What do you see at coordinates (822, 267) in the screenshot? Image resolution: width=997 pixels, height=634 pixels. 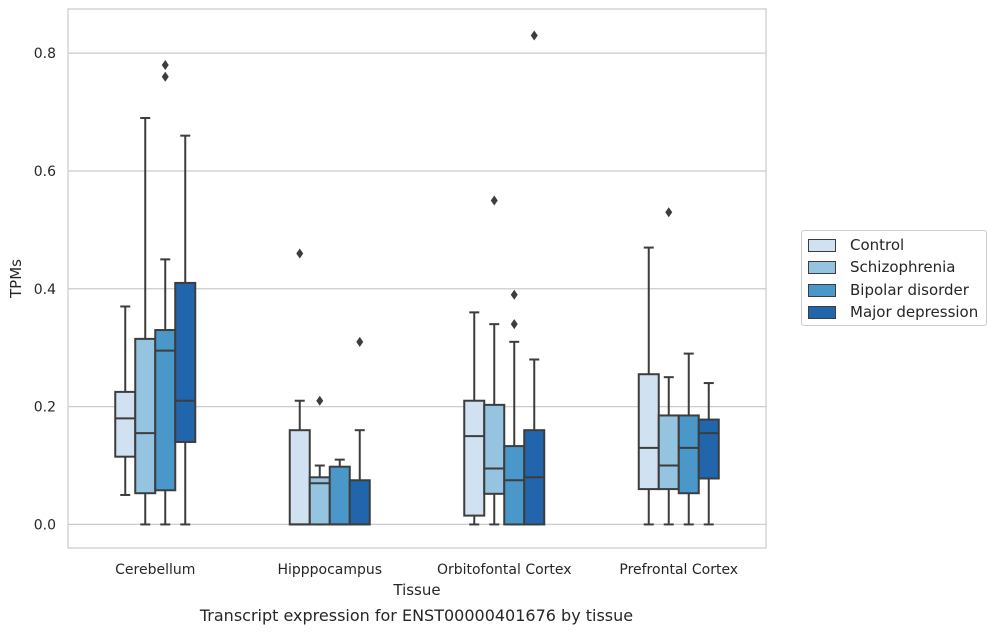 I see `legend-swatch-schizophrenia` at bounding box center [822, 267].